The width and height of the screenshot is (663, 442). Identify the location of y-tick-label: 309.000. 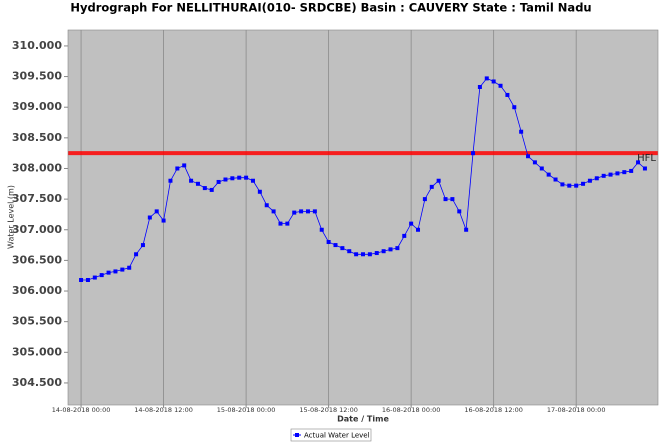
(37, 106).